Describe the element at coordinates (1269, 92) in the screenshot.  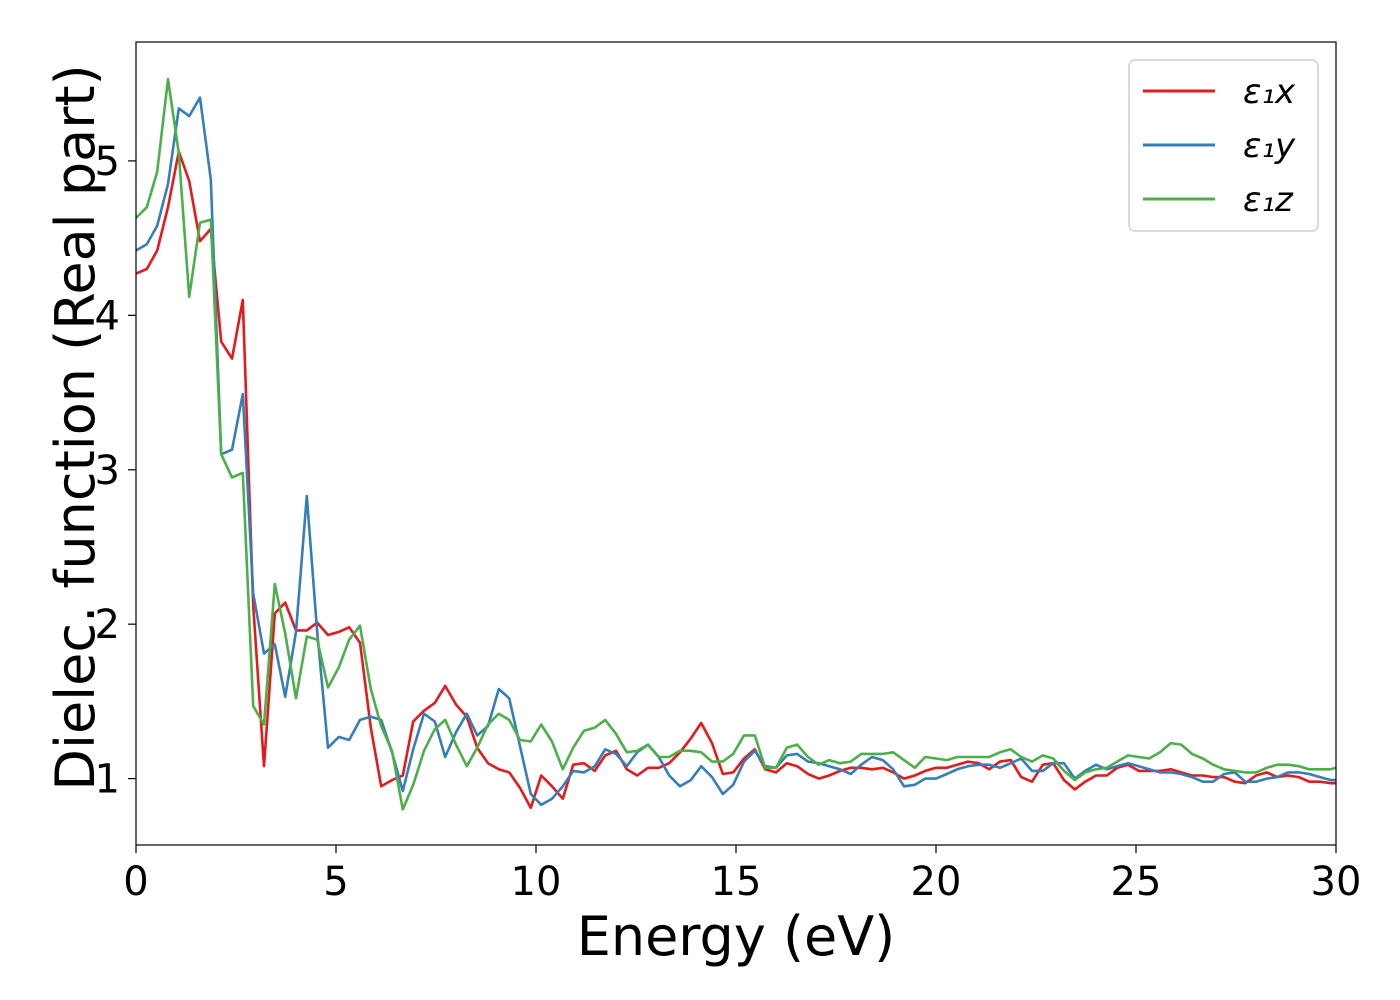
I see `legend-label: ε₁x` at that location.